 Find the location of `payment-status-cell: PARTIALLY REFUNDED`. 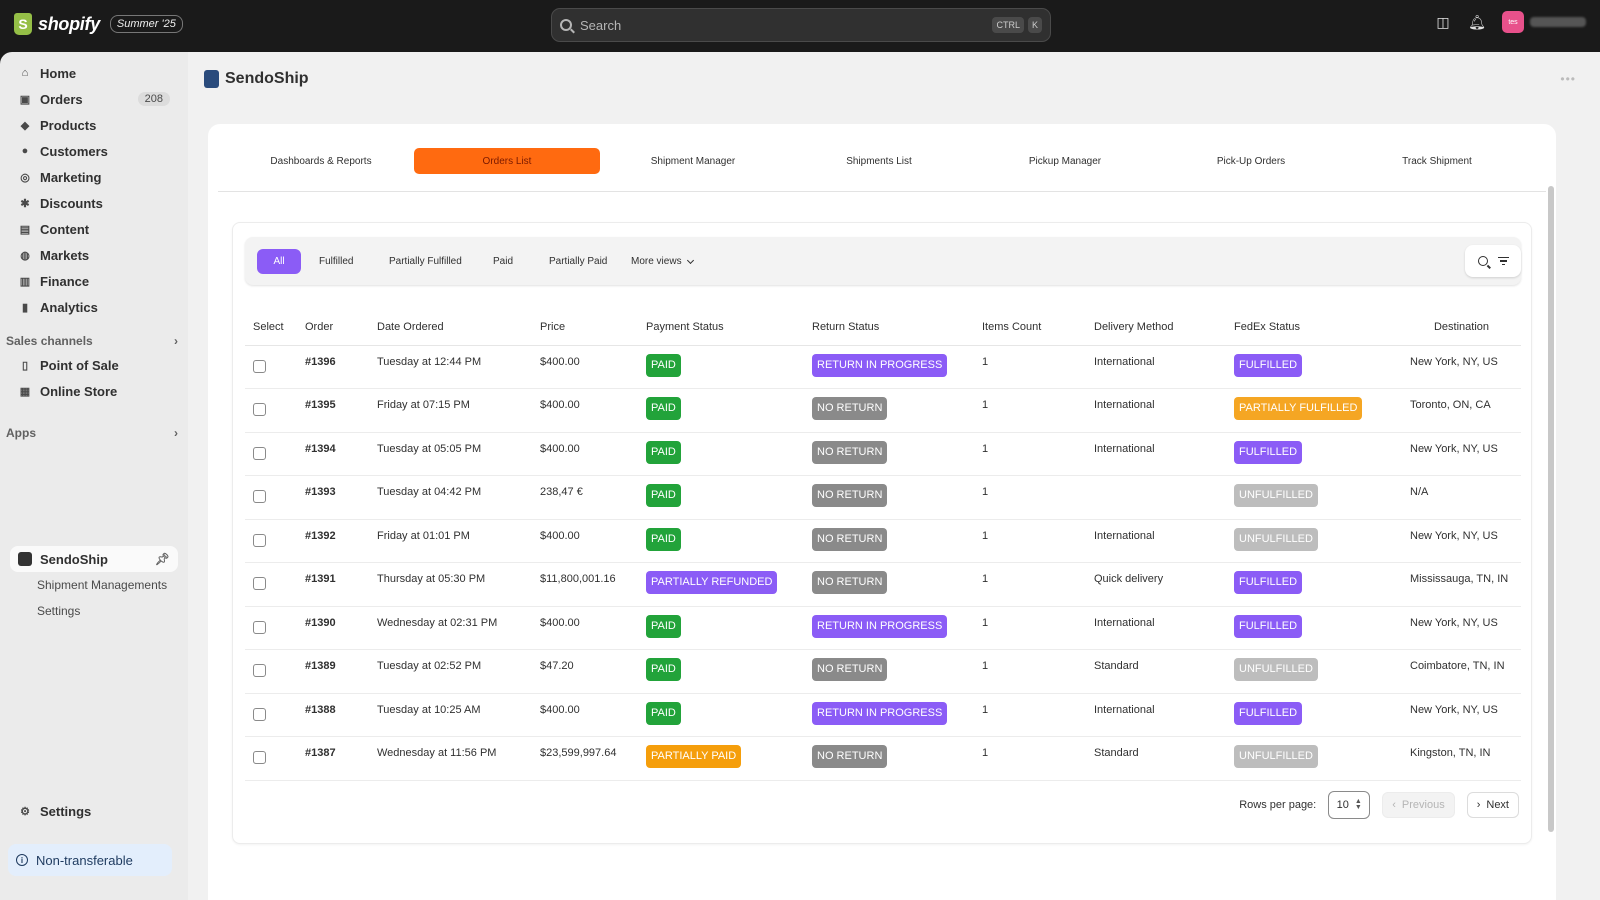

payment-status-cell: PARTIALLY REFUNDED is located at coordinates (721, 584).